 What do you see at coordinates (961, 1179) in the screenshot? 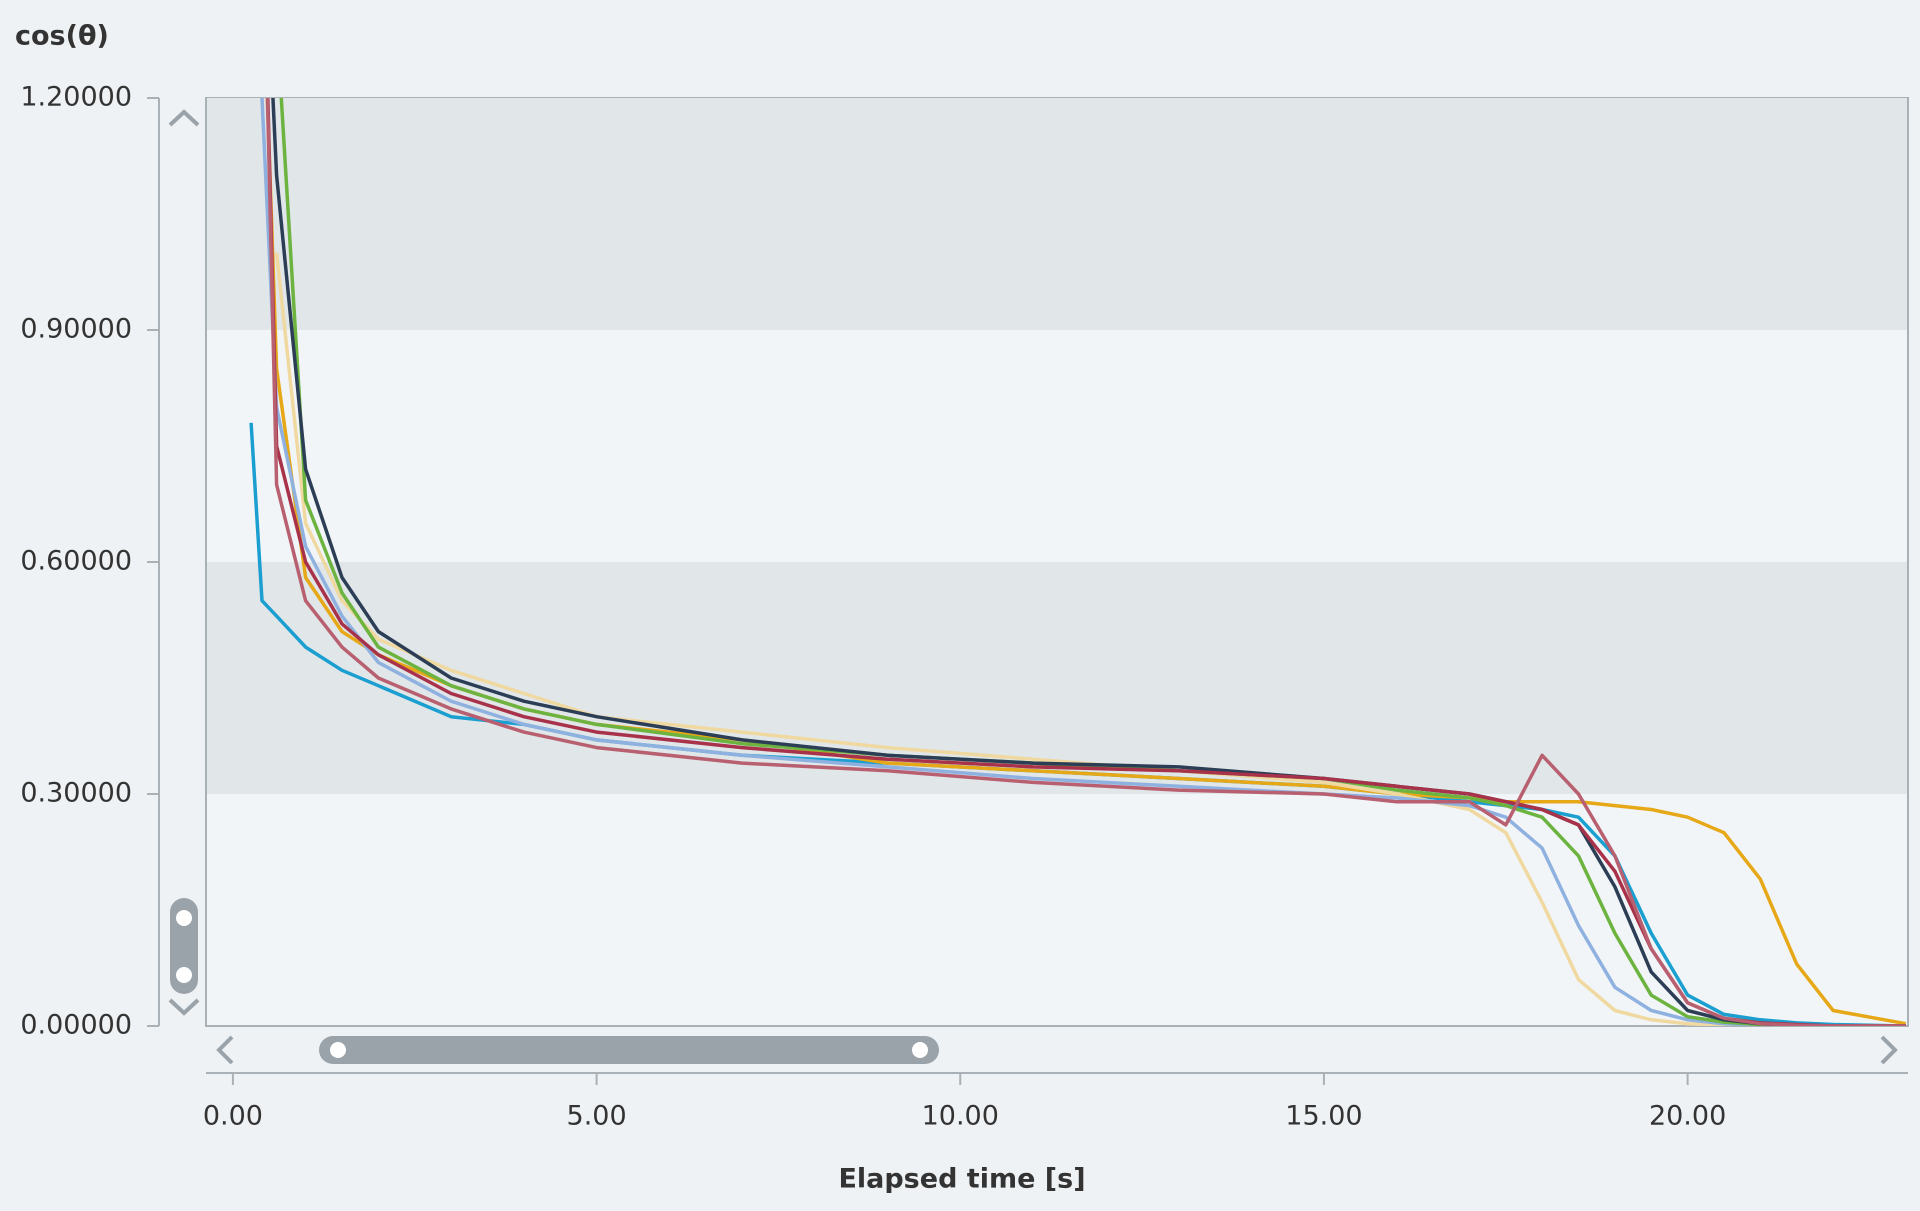
I see `x-axis-title: Elapsed time [s]` at bounding box center [961, 1179].